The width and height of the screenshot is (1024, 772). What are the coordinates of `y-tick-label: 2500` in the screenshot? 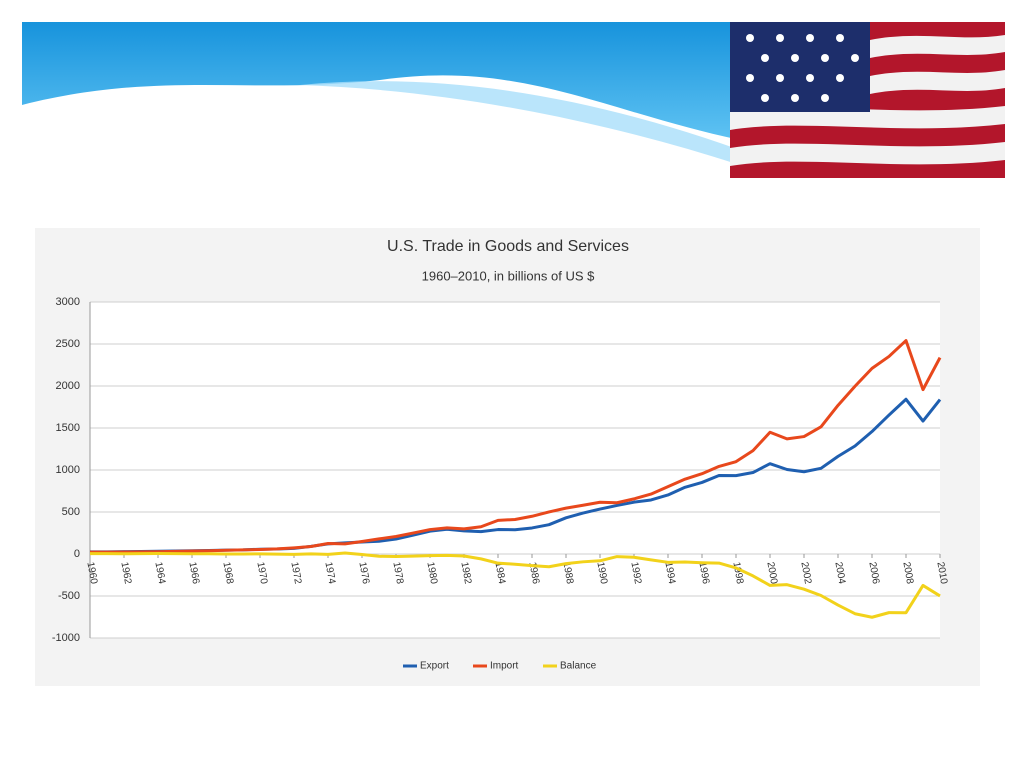 It's located at (68, 344).